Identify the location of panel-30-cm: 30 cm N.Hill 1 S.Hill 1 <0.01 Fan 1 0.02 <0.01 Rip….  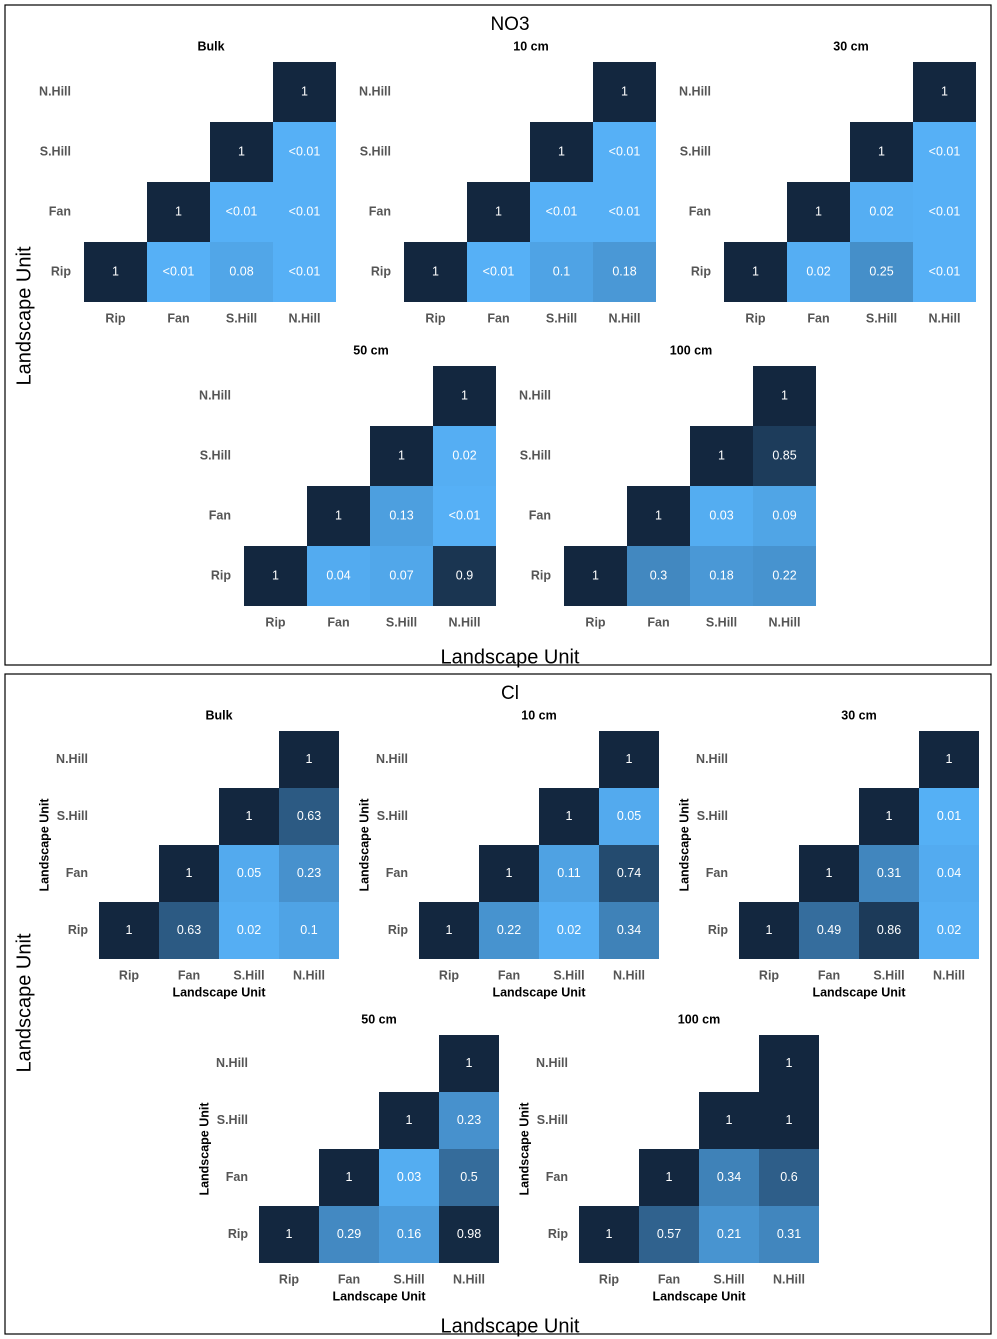
(827, 182).